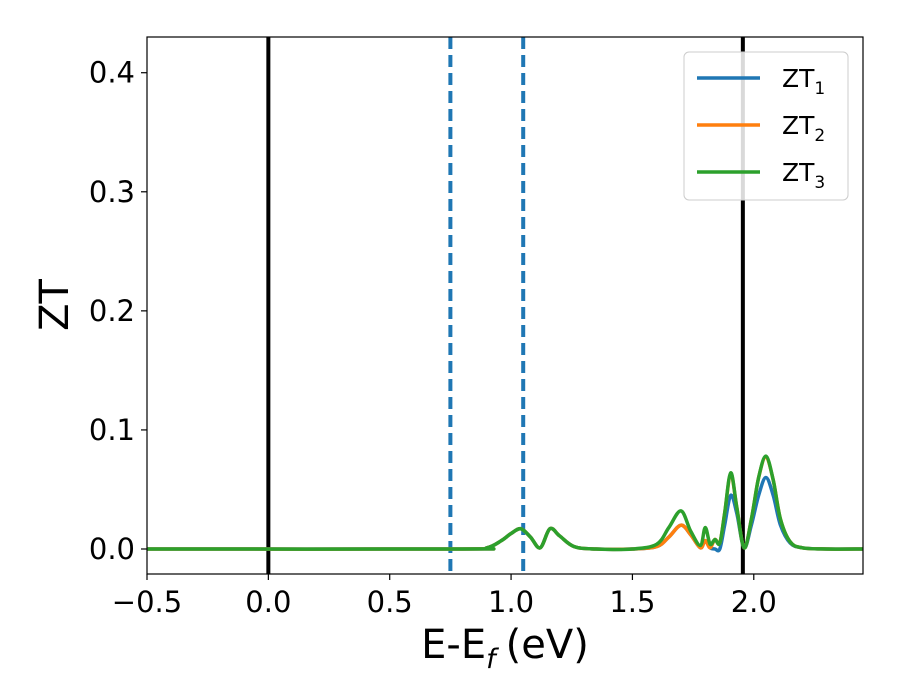  What do you see at coordinates (112, 311) in the screenshot?
I see `y-tick-label: 0.2` at bounding box center [112, 311].